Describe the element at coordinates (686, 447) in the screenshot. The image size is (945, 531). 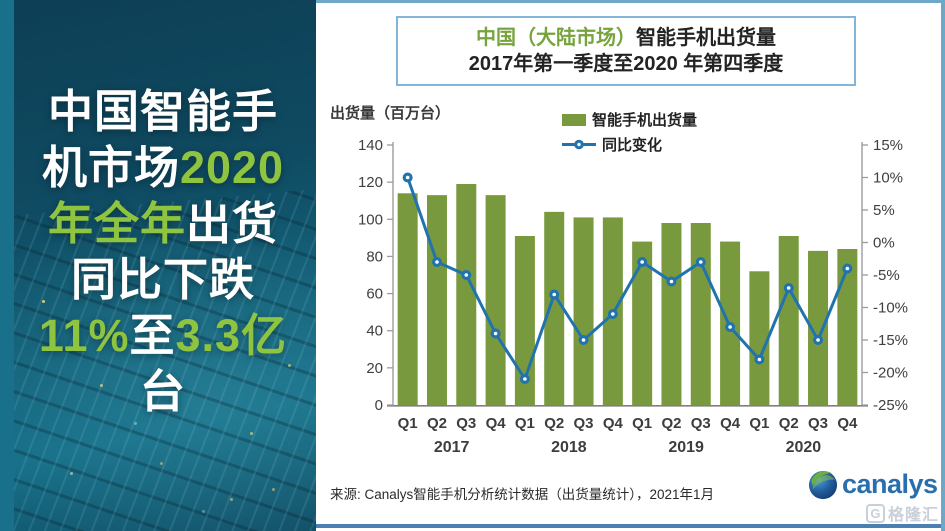
I see `year-label: 2019` at that location.